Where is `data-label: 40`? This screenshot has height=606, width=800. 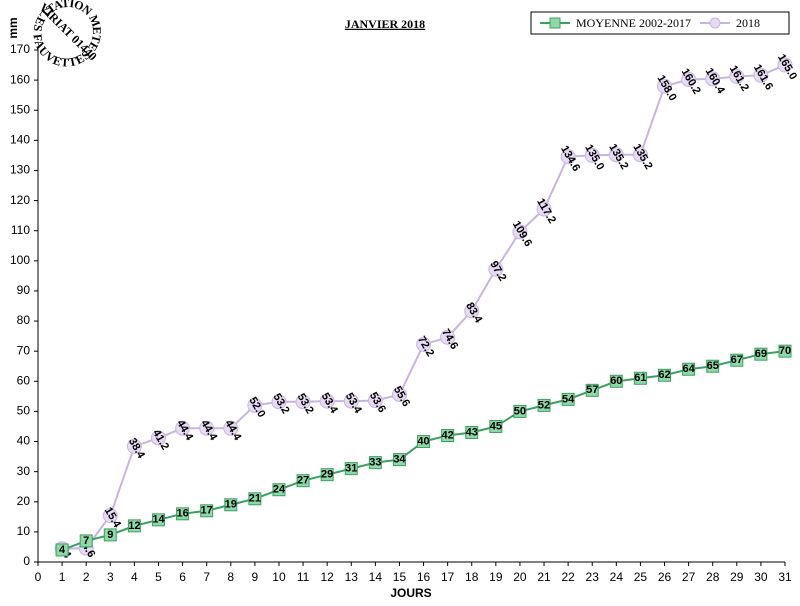
data-label: 40 is located at coordinates (423, 441).